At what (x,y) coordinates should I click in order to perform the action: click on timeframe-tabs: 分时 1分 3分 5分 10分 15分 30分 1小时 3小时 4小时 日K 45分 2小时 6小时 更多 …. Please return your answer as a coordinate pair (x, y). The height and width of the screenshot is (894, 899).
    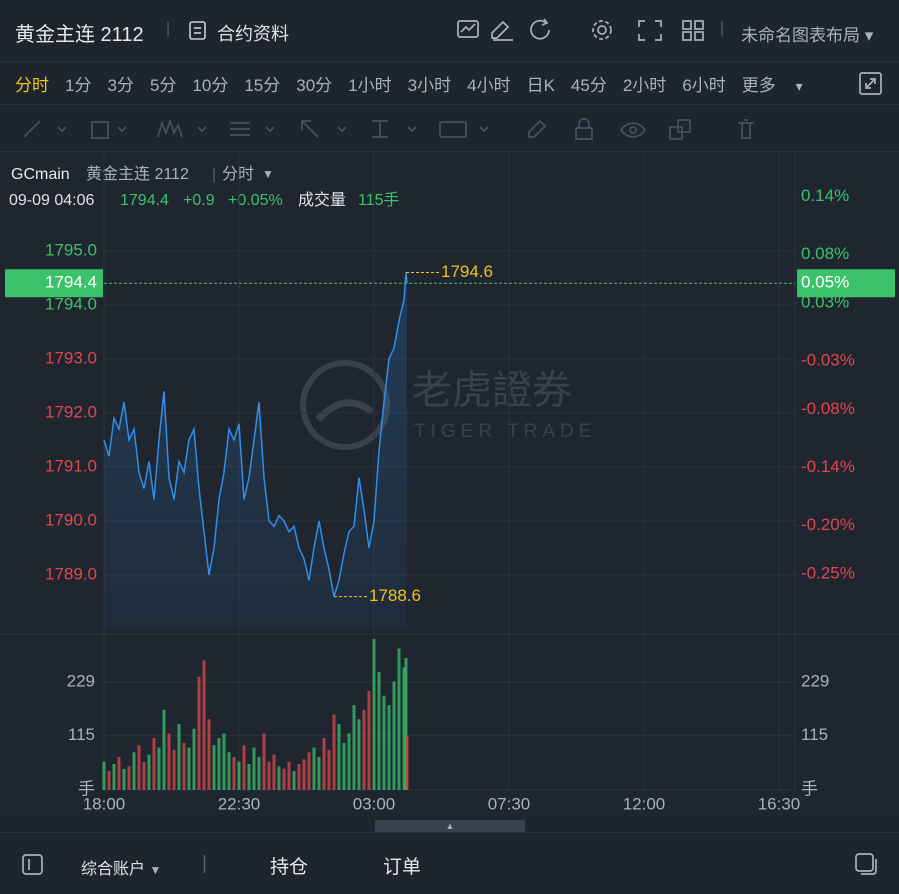
    Looking at the image, I should click on (449, 83).